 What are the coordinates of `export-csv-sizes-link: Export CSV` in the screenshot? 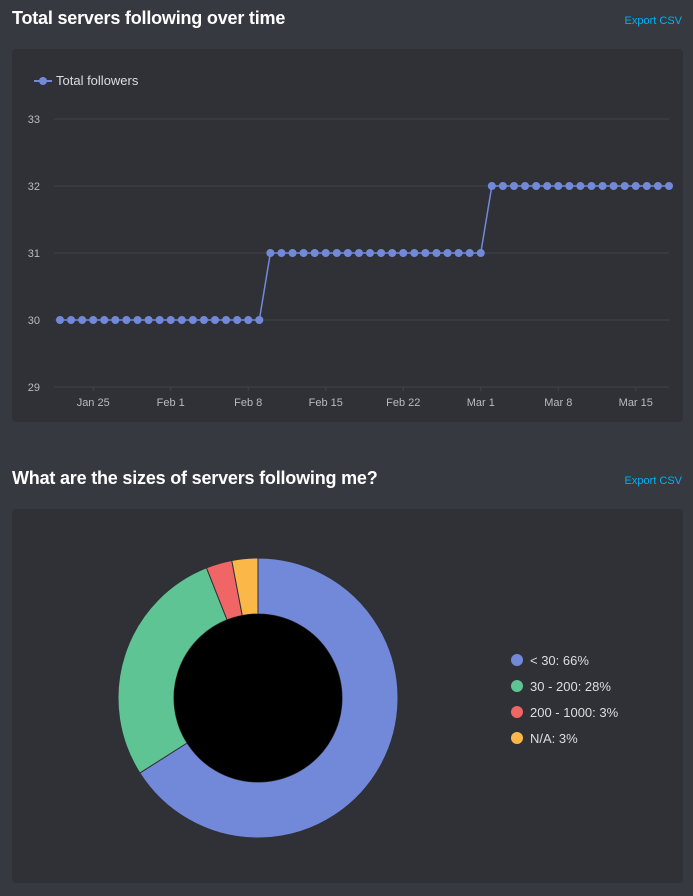 It's located at (653, 481).